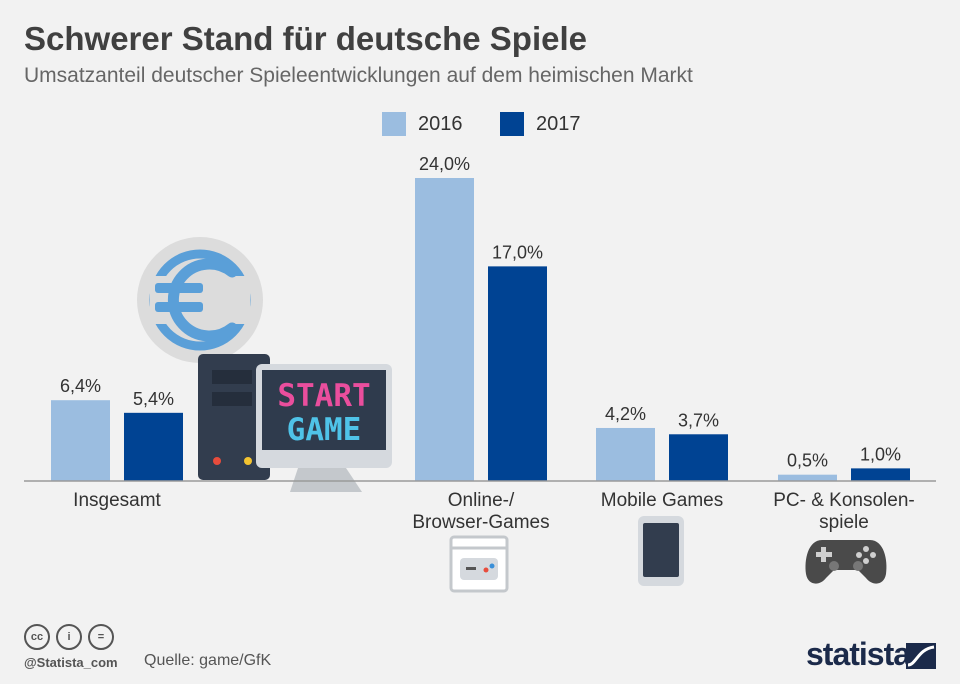 The height and width of the screenshot is (684, 960). Describe the element at coordinates (880, 454) in the screenshot. I see `value-label-pc-konsolen-spiele-2017: 1,0%` at that location.